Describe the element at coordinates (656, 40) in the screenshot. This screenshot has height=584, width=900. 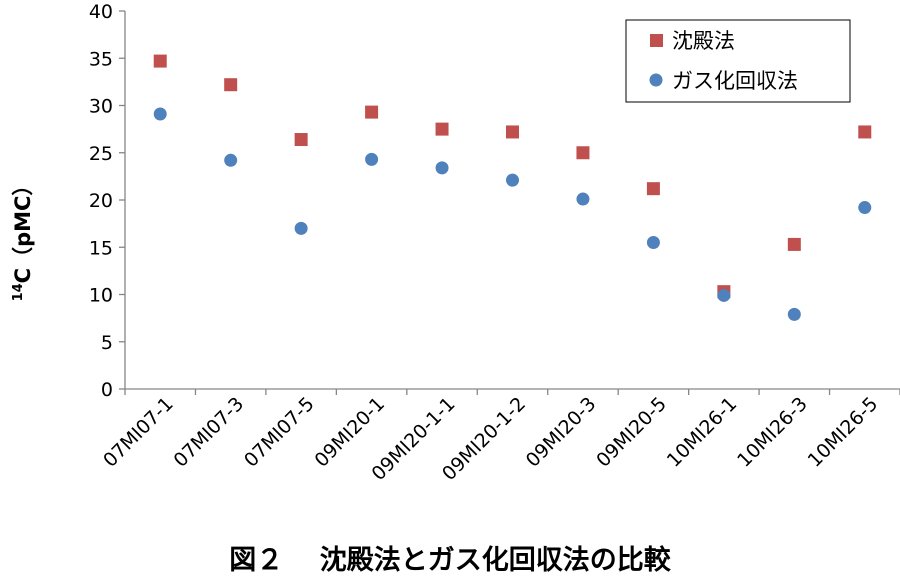
I see `legend-marker-square` at that location.